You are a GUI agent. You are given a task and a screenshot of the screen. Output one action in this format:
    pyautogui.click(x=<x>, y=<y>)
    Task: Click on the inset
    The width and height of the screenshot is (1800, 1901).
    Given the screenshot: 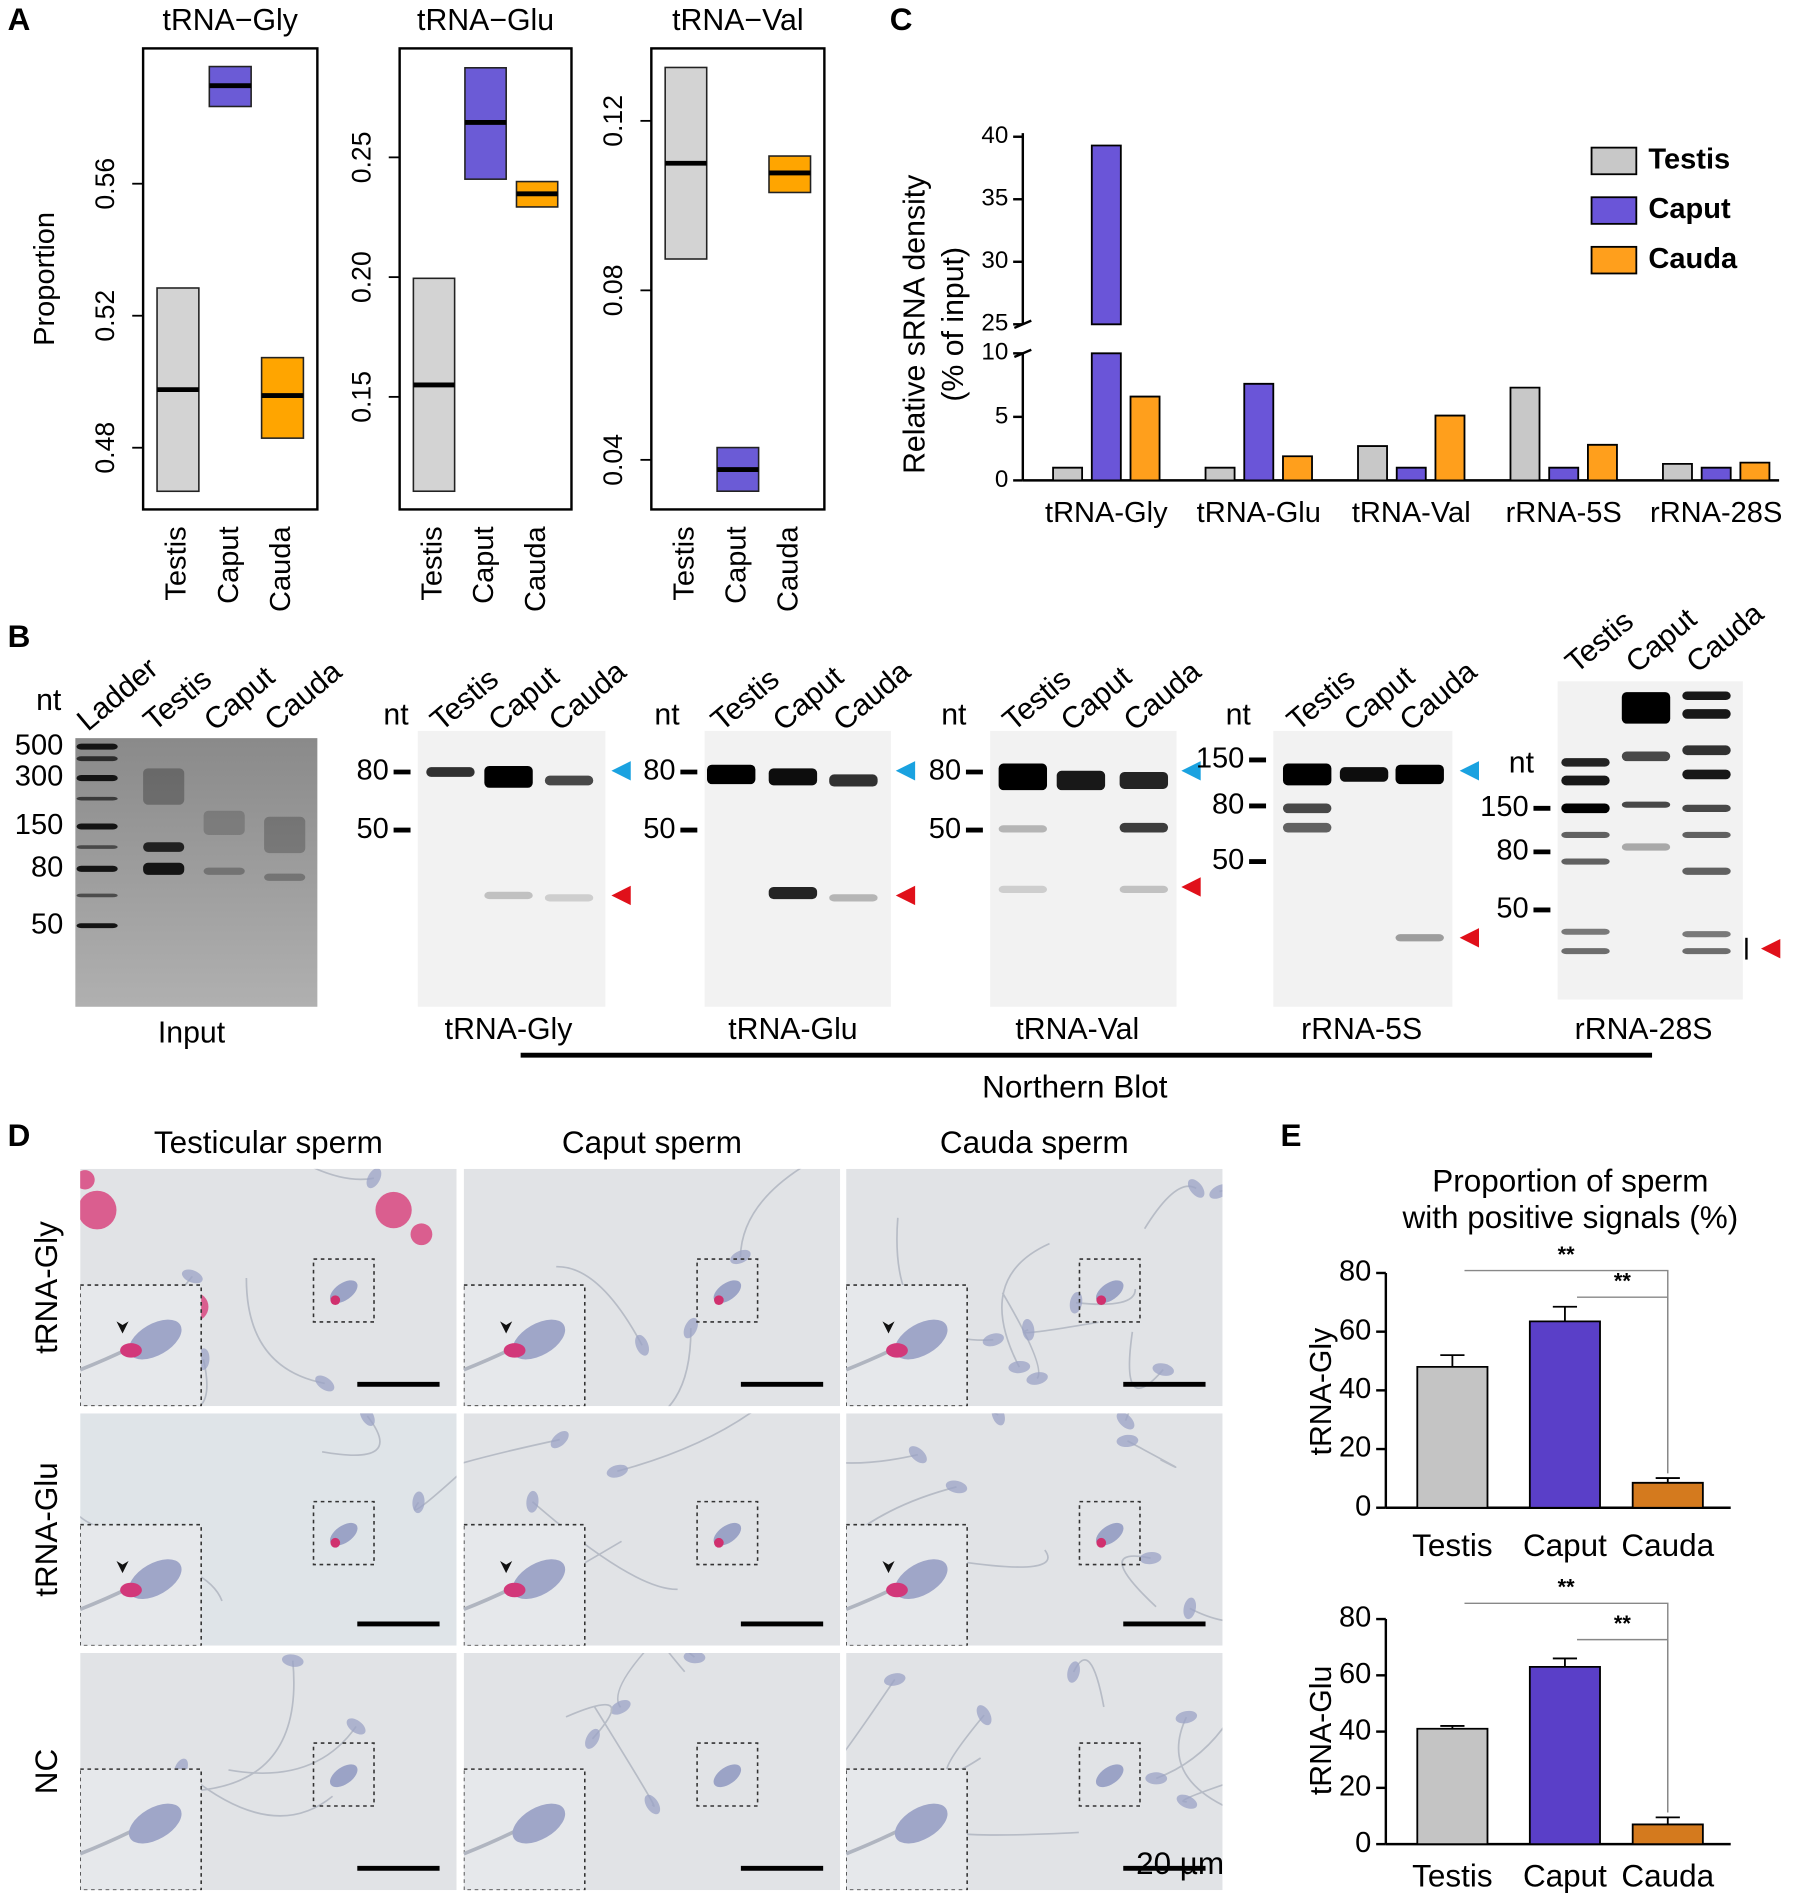 What is the action you would take?
    pyautogui.click(x=141, y=1345)
    